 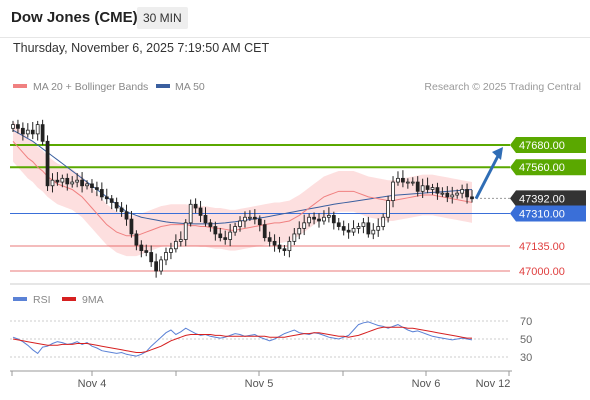 What do you see at coordinates (542, 168) in the screenshot?
I see `level-label: 47560.00` at bounding box center [542, 168].